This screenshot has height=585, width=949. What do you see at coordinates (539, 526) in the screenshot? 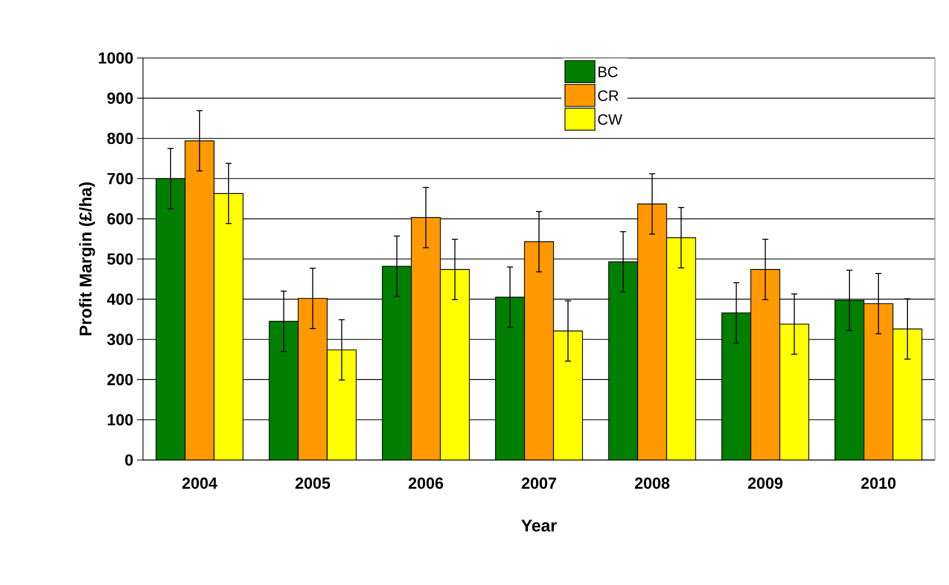
I see `x-axis-title: Year` at bounding box center [539, 526].